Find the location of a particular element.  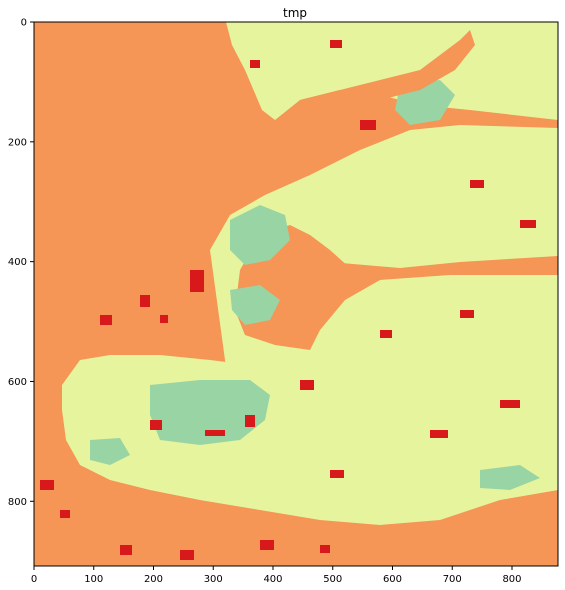

x-tick-label: 800 is located at coordinates (511, 579).